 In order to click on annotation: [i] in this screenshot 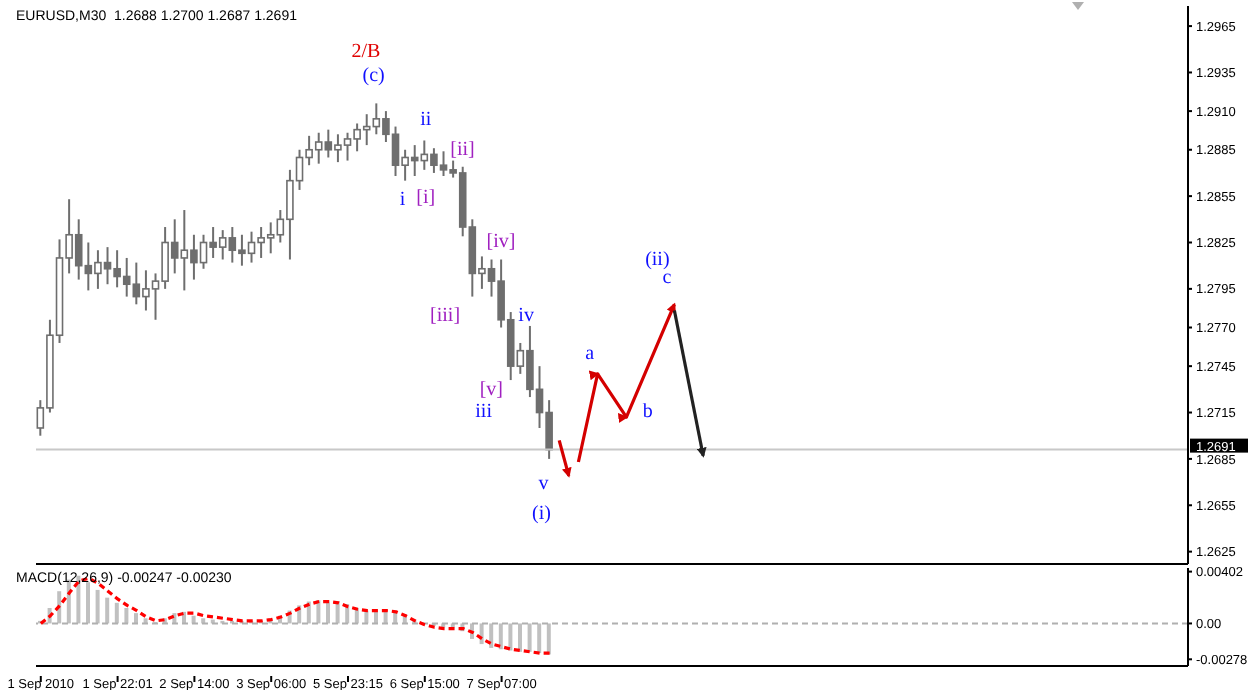, I will do `click(426, 198)`.